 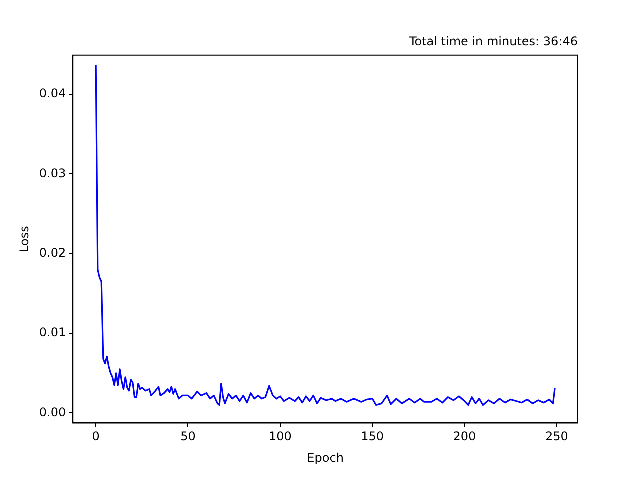 I want to click on y-axis-title: Loss, so click(x=24, y=239).